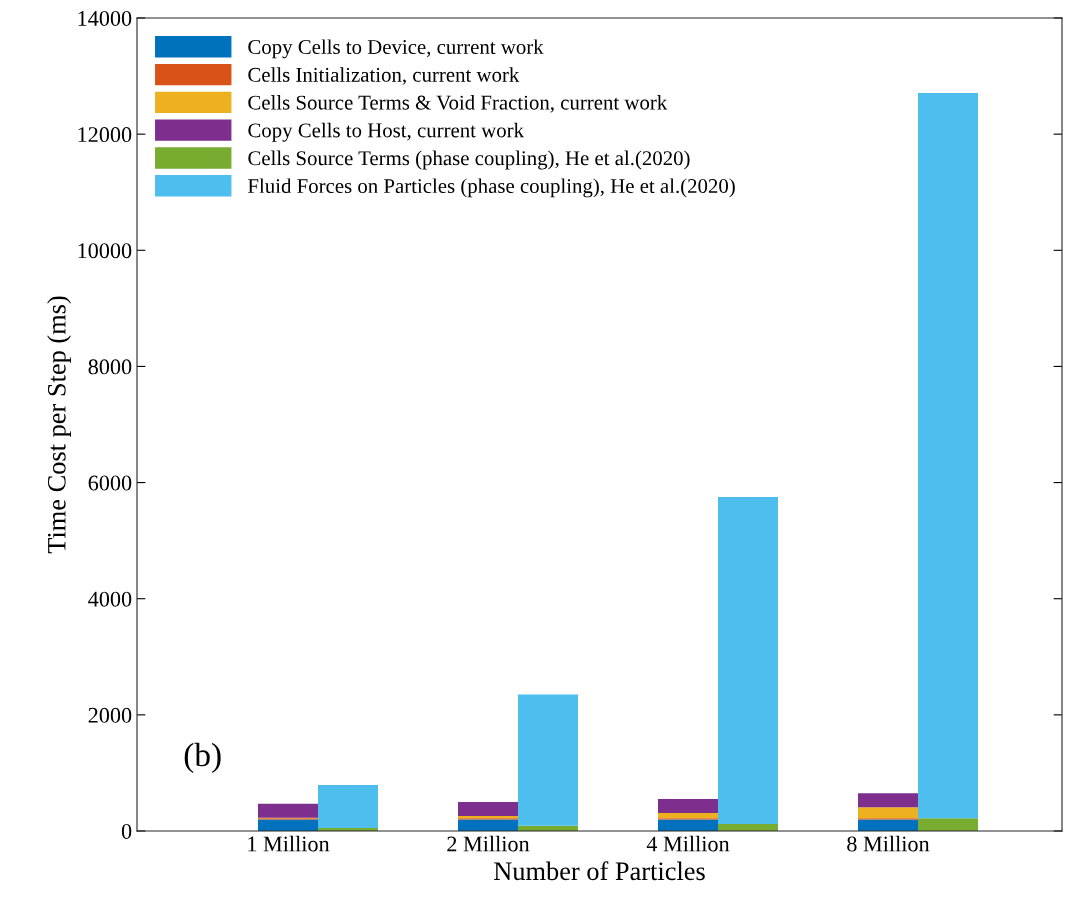  I want to click on y-tick-label: 6000, so click(110, 483).